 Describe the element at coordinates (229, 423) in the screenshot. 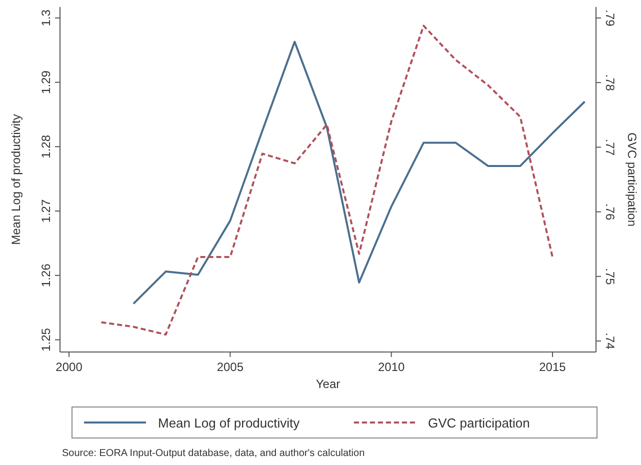

I see `legend-label: Mean Log of productivity` at that location.